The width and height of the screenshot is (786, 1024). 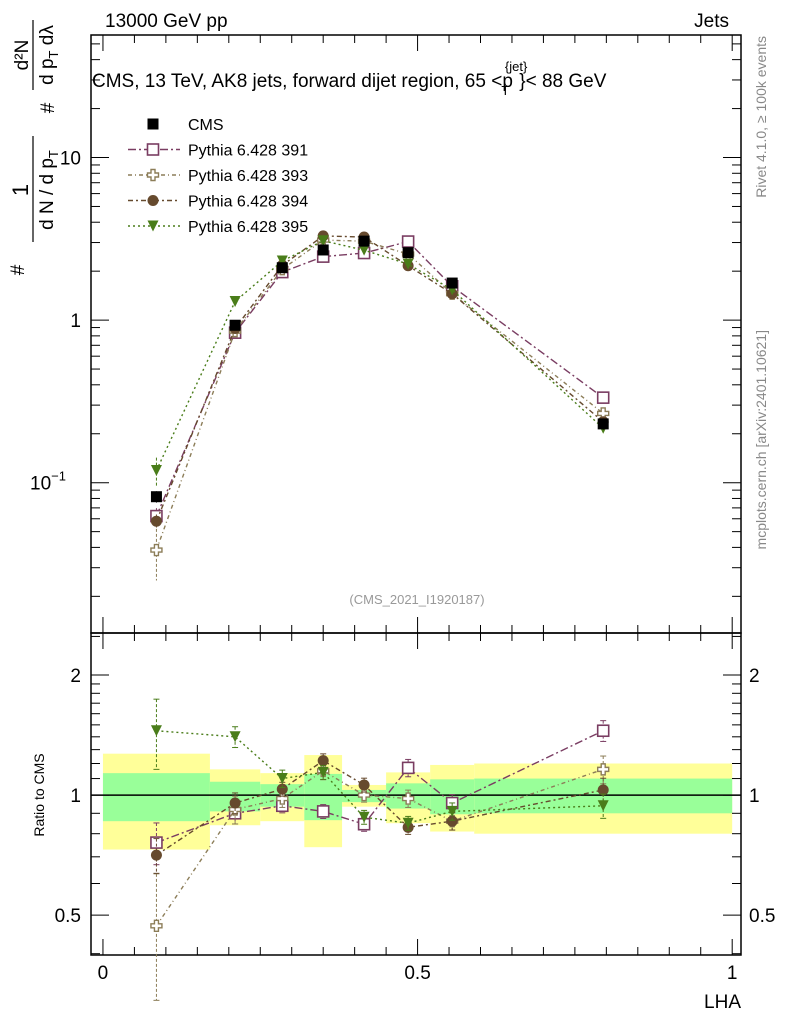 What do you see at coordinates (68, 916) in the screenshot?
I see `ratio-y-tick-label-left: 0.5` at bounding box center [68, 916].